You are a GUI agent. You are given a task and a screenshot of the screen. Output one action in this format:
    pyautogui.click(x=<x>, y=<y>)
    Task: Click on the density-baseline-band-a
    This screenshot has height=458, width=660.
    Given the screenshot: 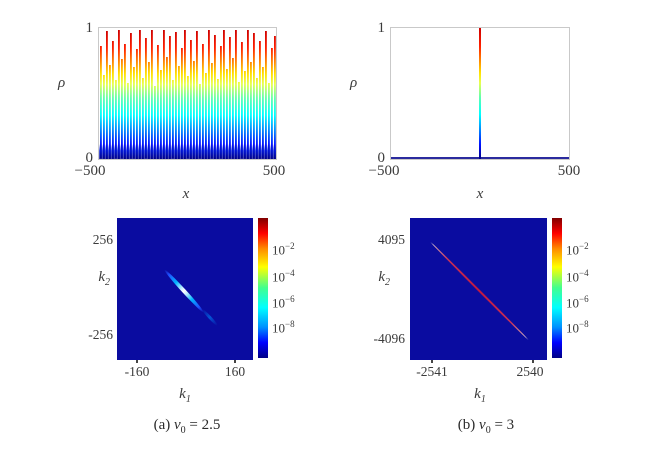 What is the action you would take?
    pyautogui.click(x=187, y=151)
    